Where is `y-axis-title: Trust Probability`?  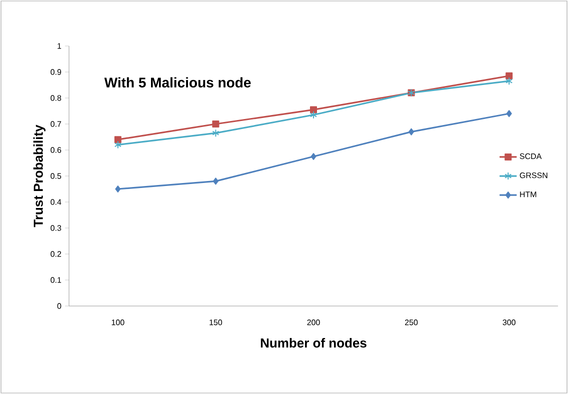
y-axis-title: Trust Probability is located at coordinates (39, 176).